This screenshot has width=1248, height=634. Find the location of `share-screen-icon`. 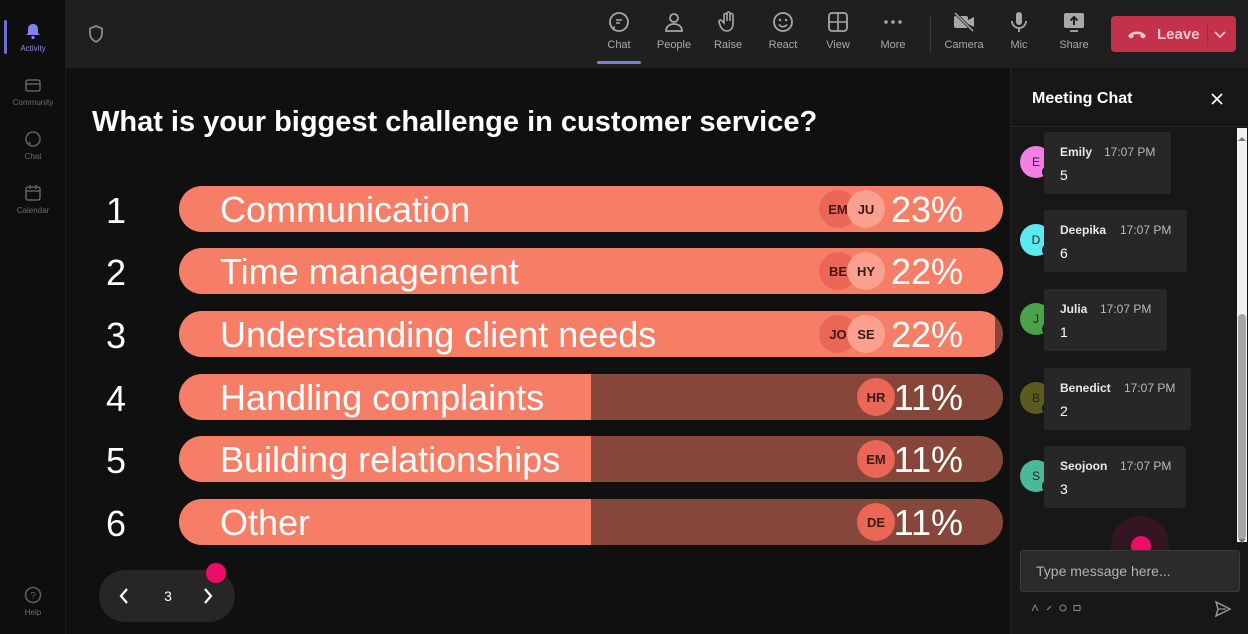

share-screen-icon is located at coordinates (1074, 22).